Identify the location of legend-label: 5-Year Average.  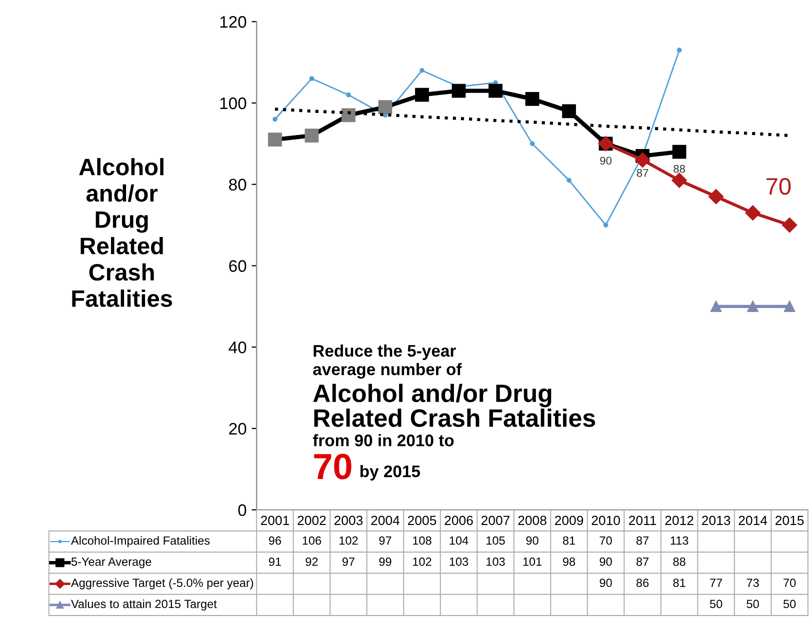
(111, 563).